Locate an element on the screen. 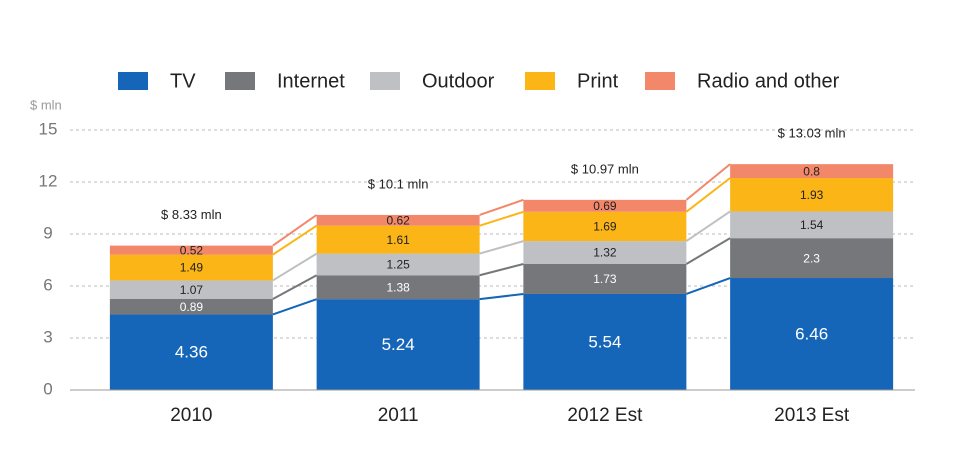 Image resolution: width=960 pixels, height=471 pixels. total-label: $ 10.1 mln is located at coordinates (398, 183).